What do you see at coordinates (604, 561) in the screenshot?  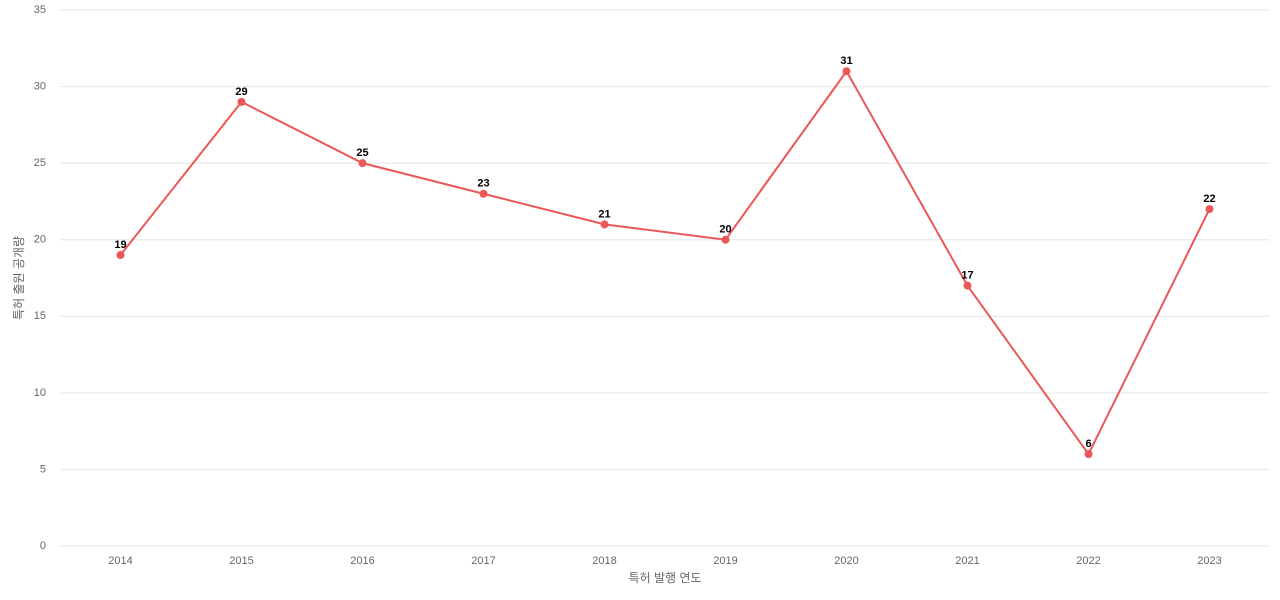 I see `x-tick-label: 2018` at bounding box center [604, 561].